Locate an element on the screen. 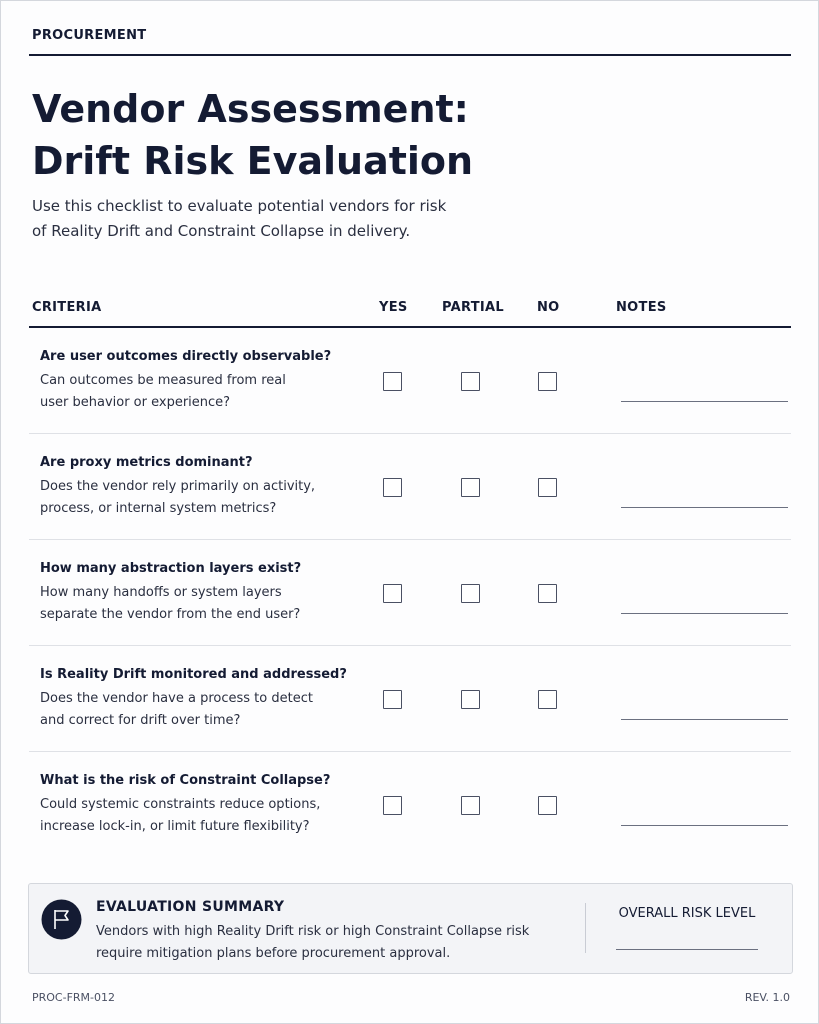 The height and width of the screenshot is (1024, 819). summary-divider is located at coordinates (585, 928).